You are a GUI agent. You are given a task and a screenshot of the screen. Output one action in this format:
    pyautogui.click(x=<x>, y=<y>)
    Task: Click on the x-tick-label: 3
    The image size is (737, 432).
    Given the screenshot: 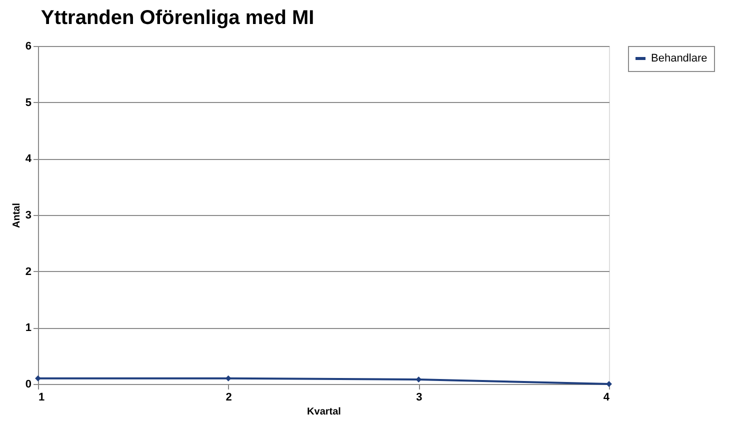 What is the action you would take?
    pyautogui.click(x=419, y=398)
    